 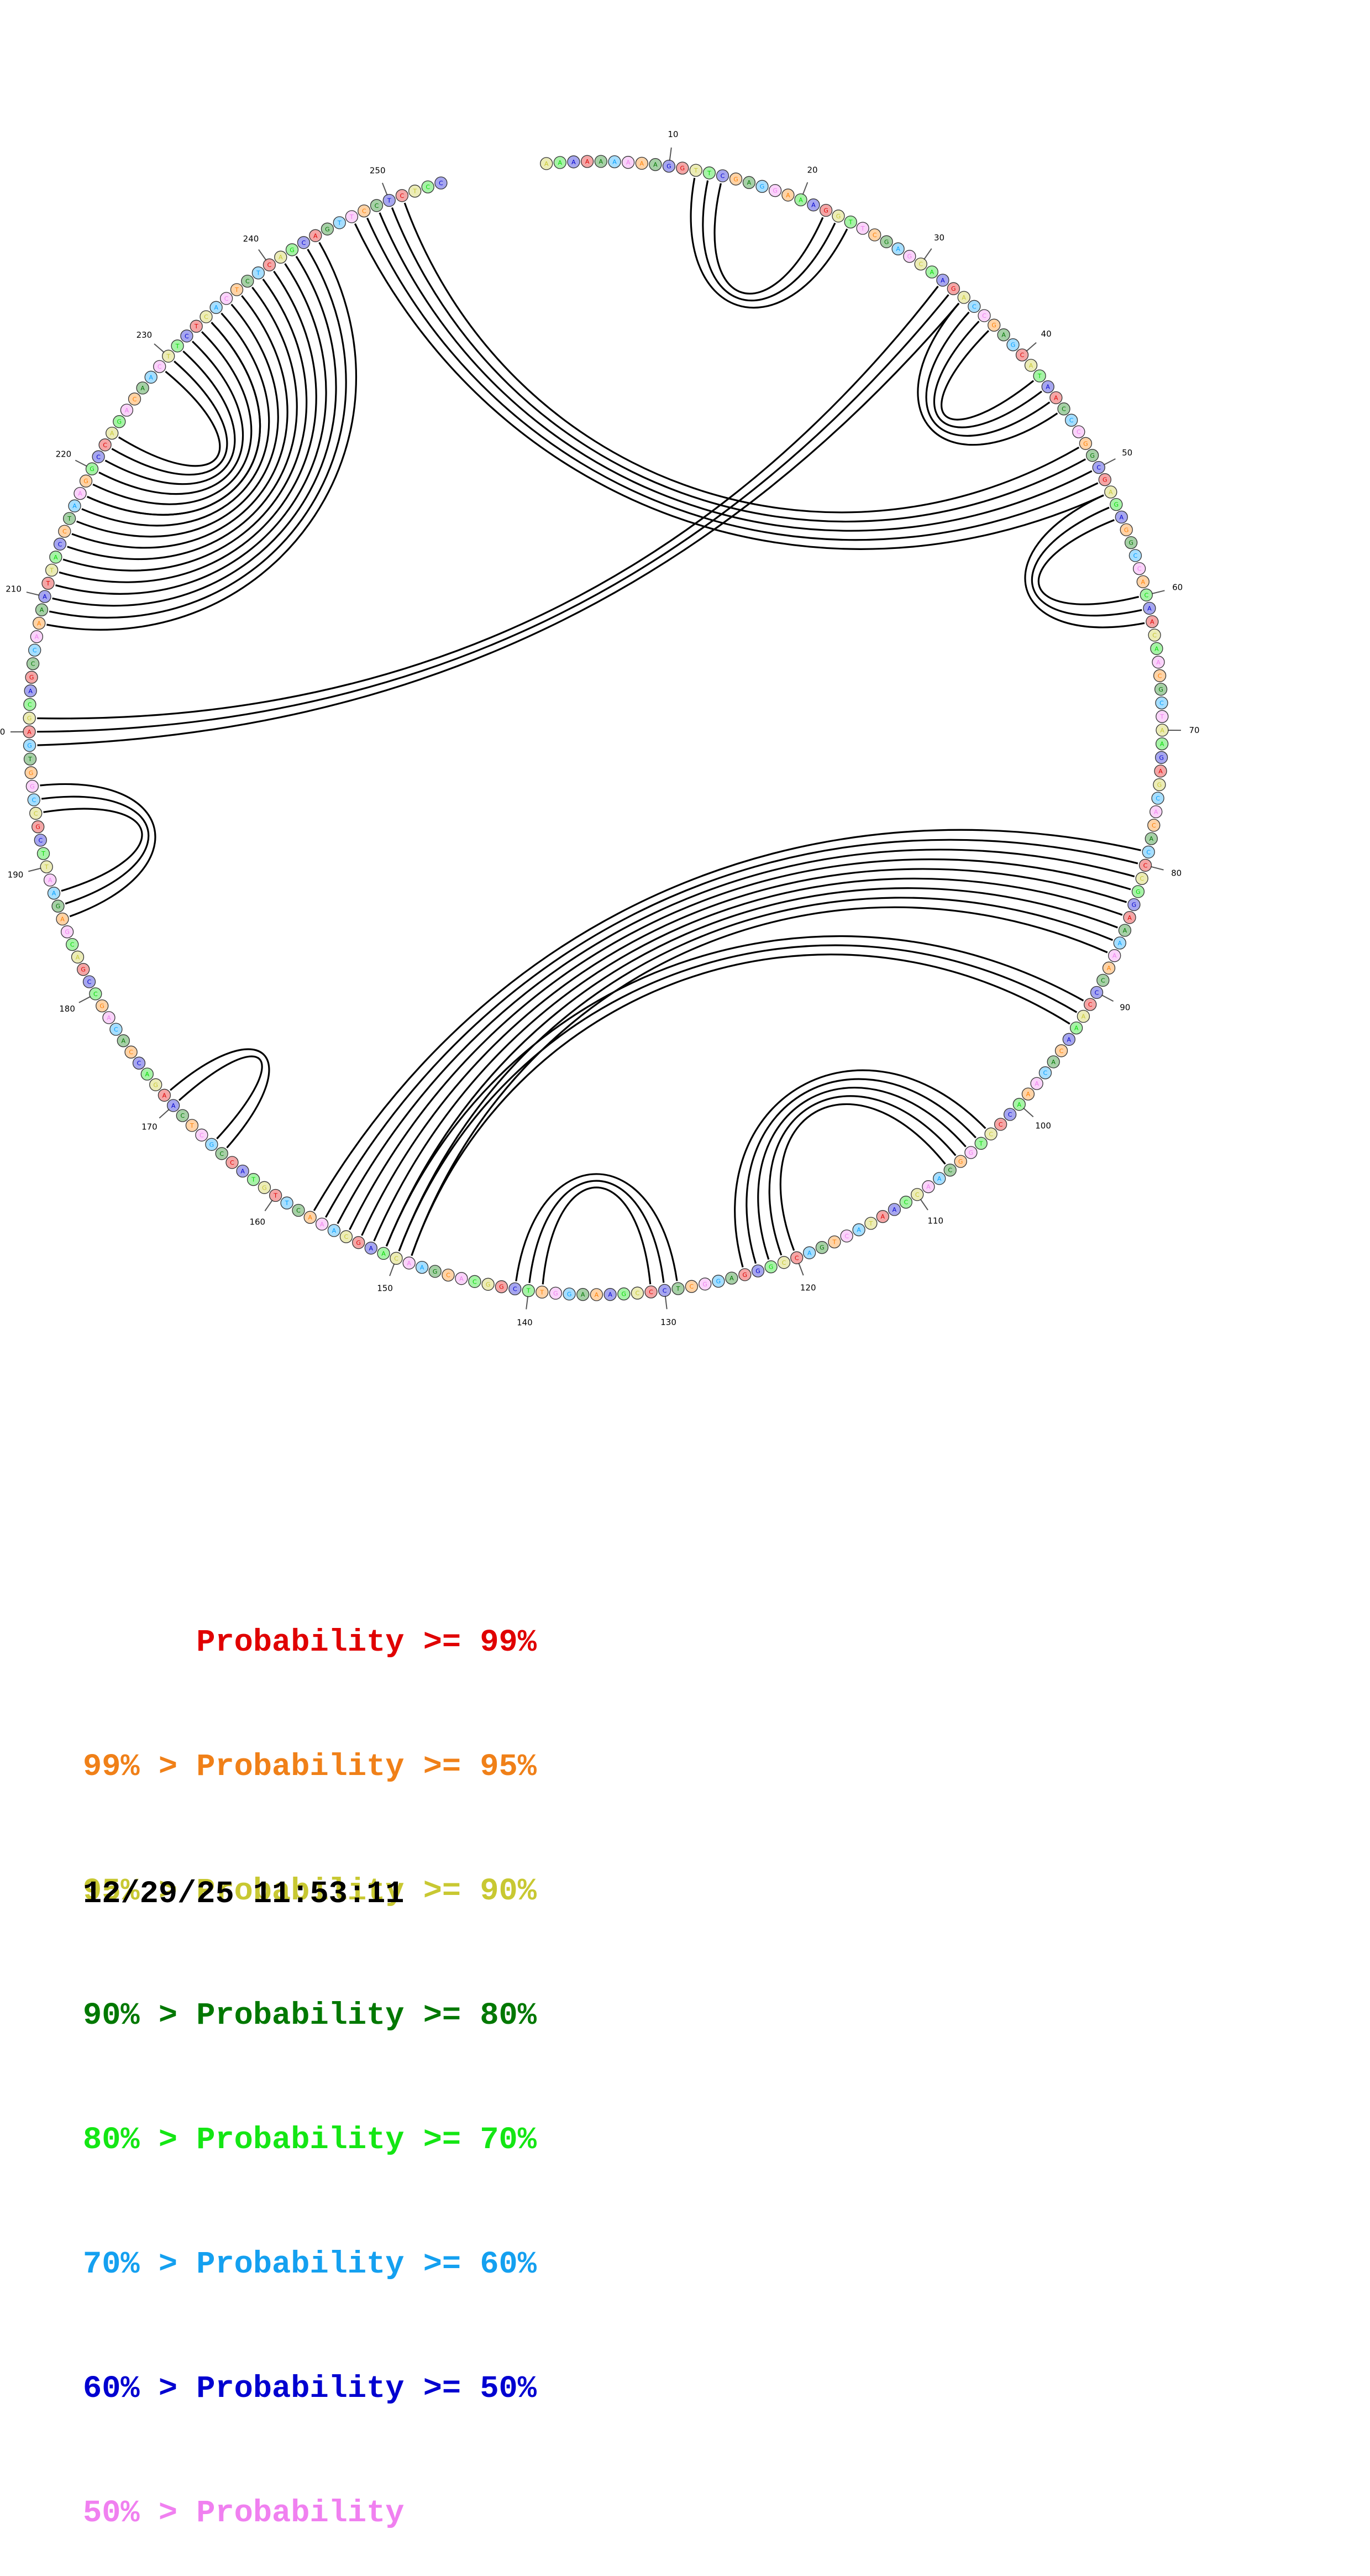 What do you see at coordinates (257, 1222) in the screenshot?
I see `position-label: 160` at bounding box center [257, 1222].